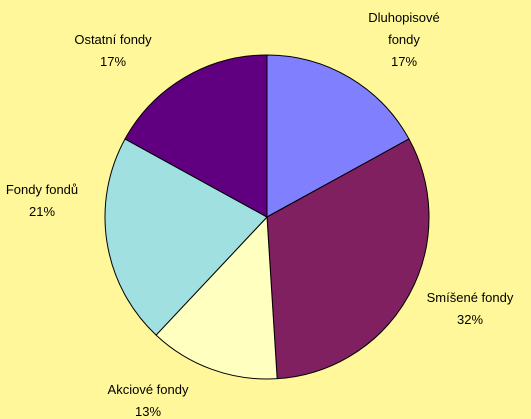  Describe the element at coordinates (113, 39) in the screenshot. I see `category-label: Ostatní fondy` at that location.